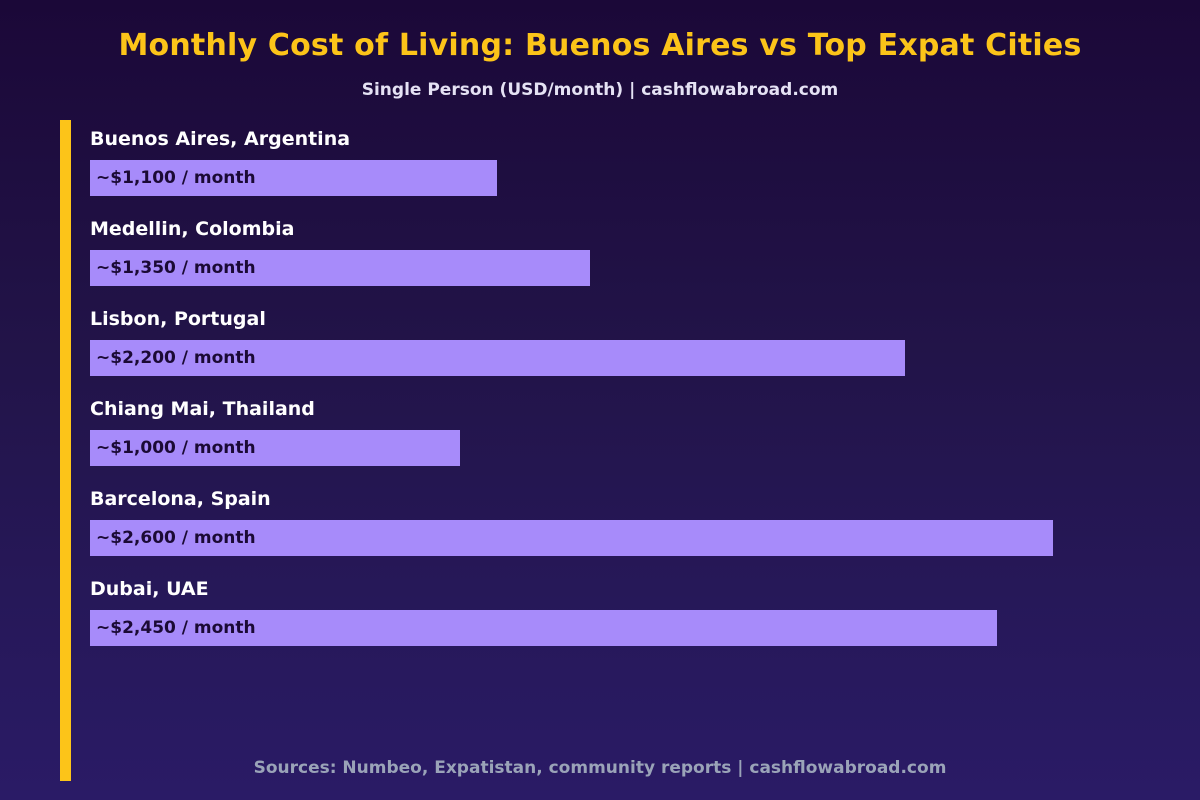 This screenshot has height=800, width=1200. What do you see at coordinates (192, 229) in the screenshot?
I see `category-label: Medellin, Colombia` at bounding box center [192, 229].